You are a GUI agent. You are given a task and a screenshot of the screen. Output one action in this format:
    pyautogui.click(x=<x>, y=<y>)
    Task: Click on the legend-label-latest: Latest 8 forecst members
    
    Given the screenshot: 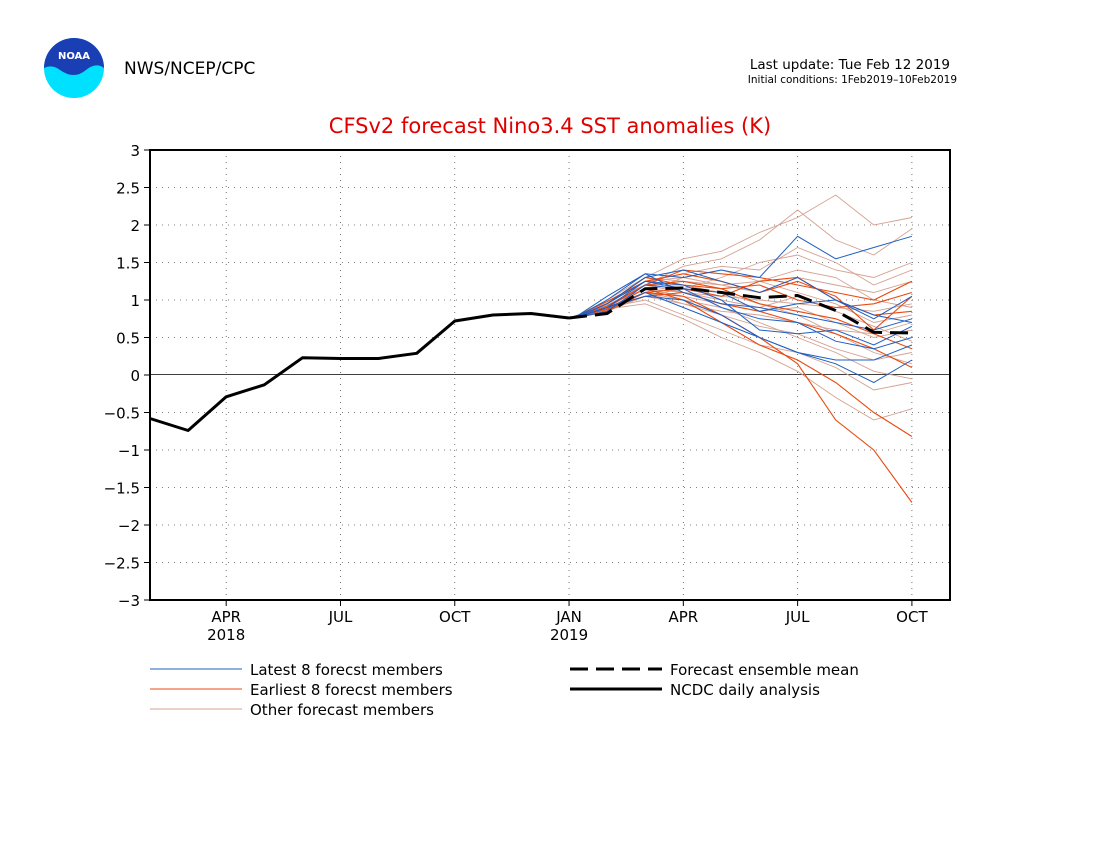 What is the action you would take?
    pyautogui.click(x=346, y=670)
    